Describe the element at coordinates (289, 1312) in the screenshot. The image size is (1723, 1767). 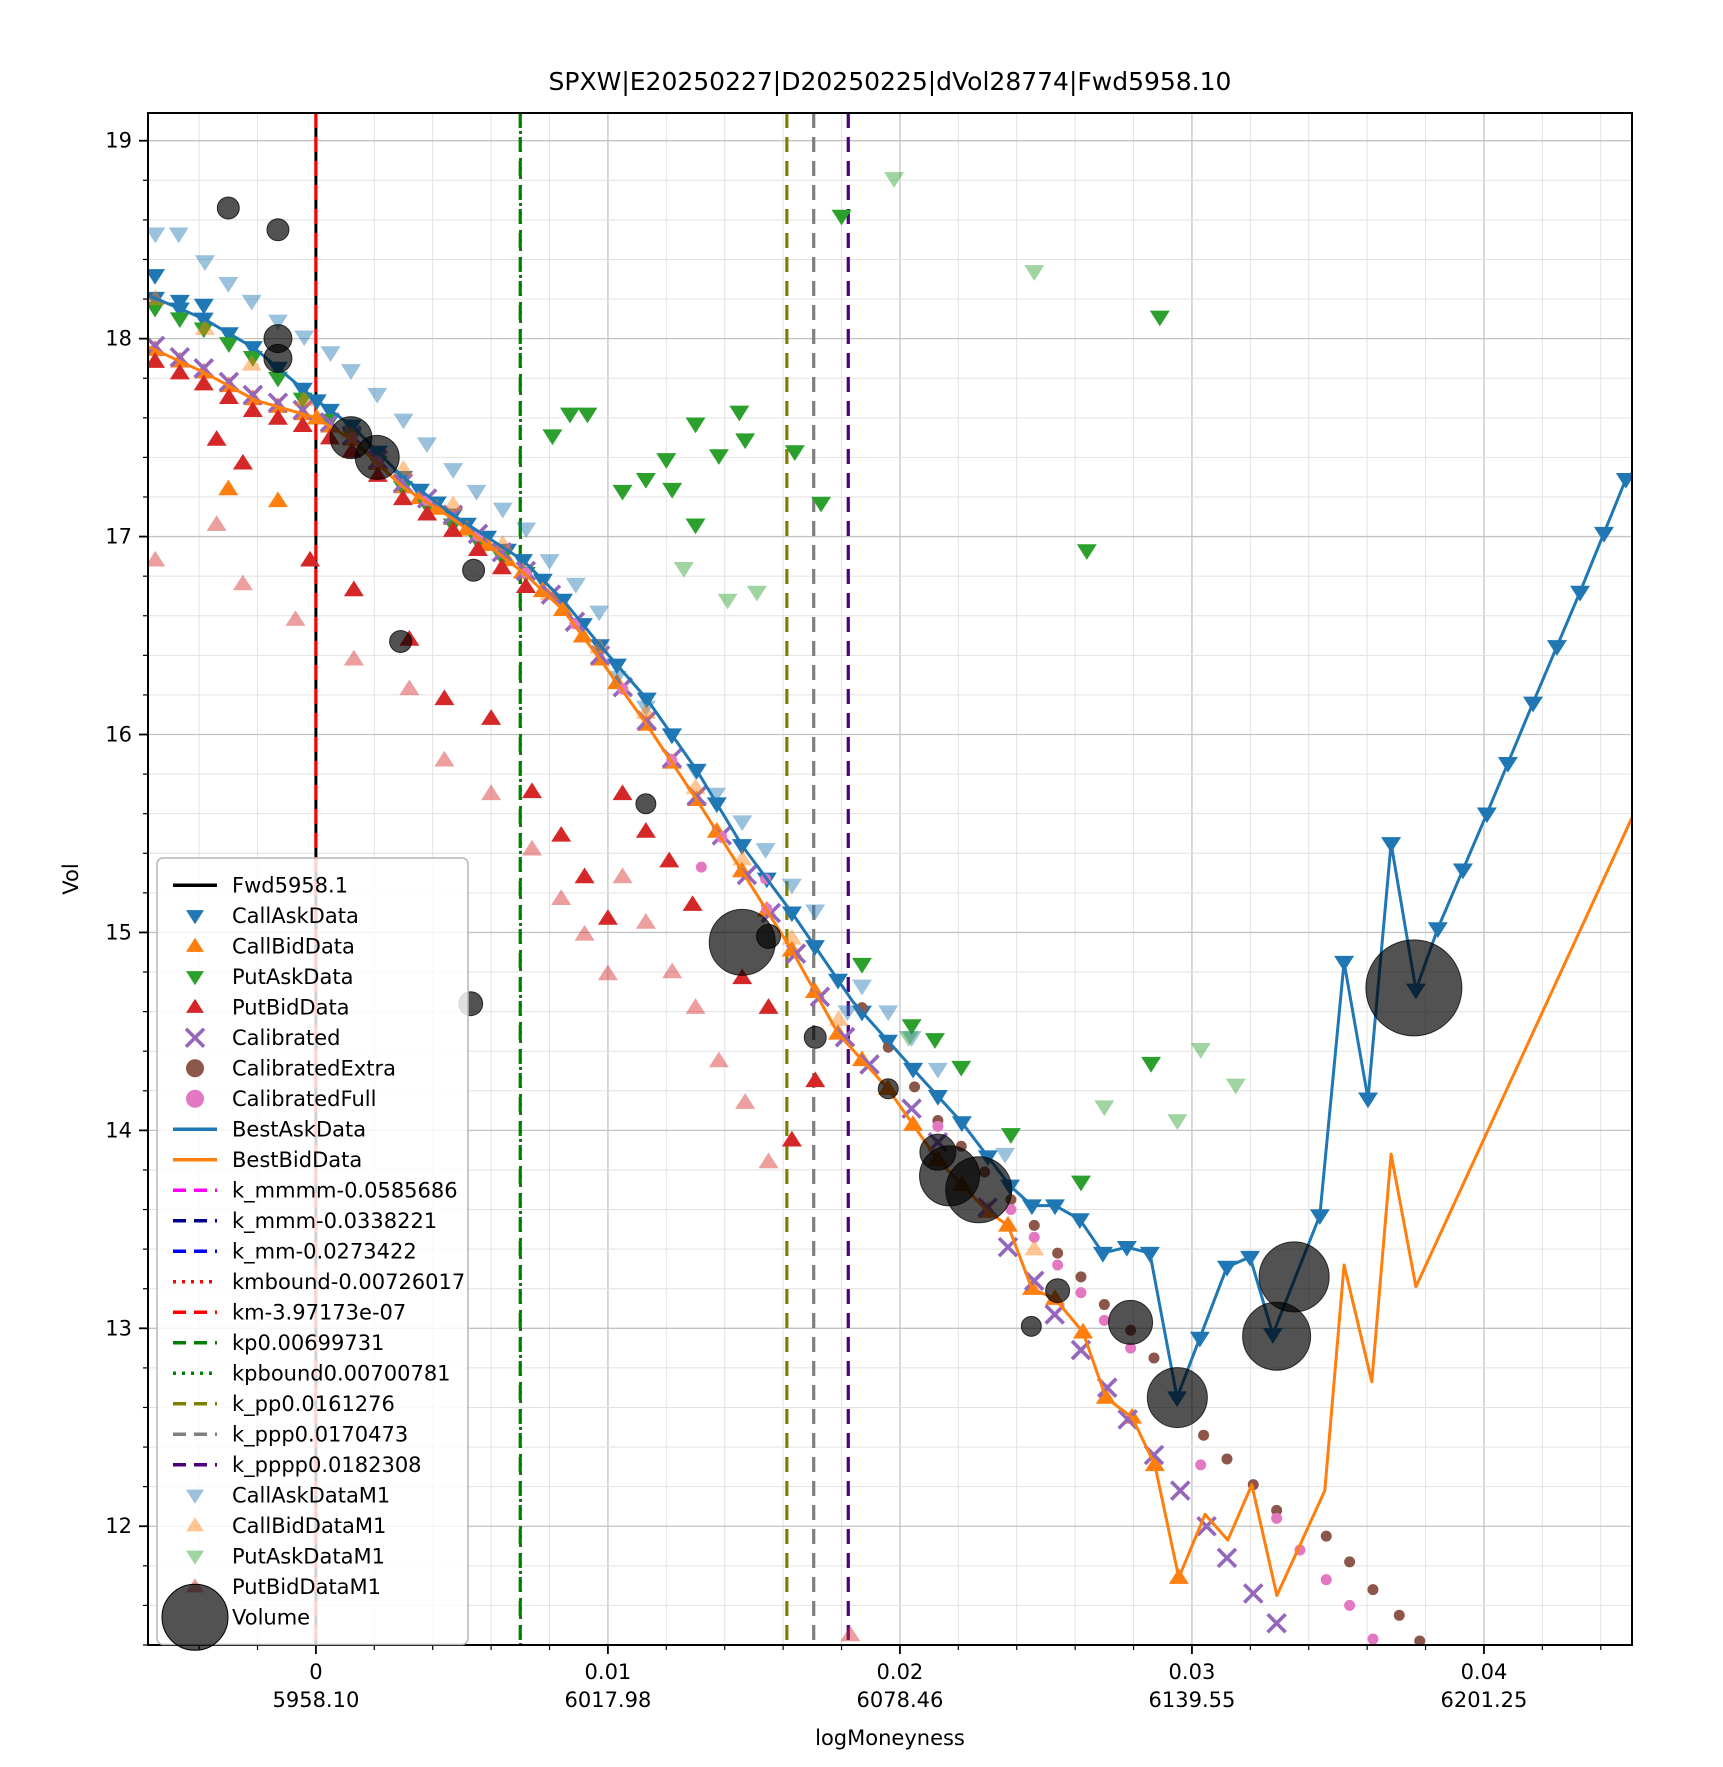
I see `legend-item-km-3.97173e-07: km-3.97173e-07` at that location.